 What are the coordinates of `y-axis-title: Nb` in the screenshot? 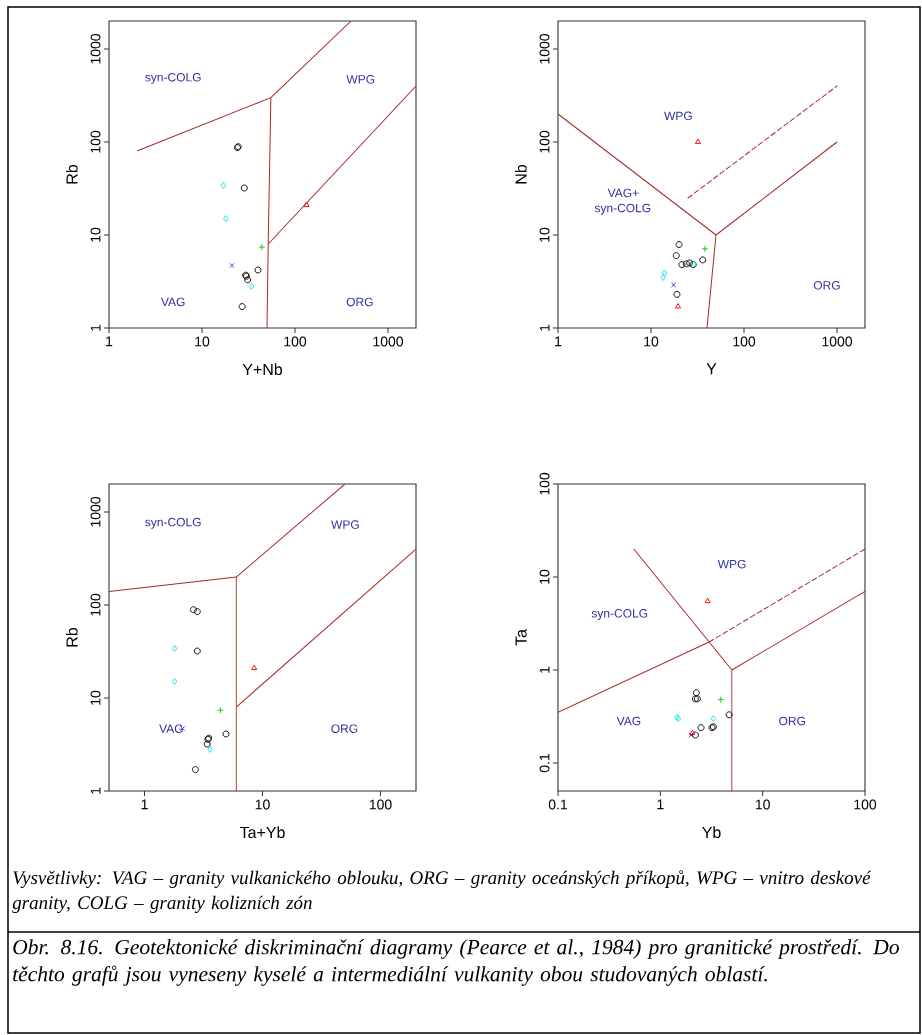 It's located at (520, 174).